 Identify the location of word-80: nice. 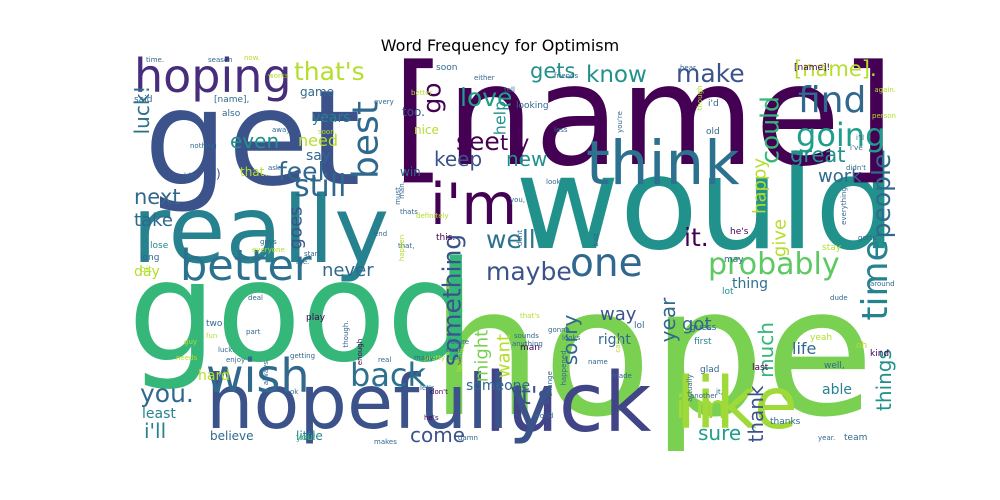
(426, 130).